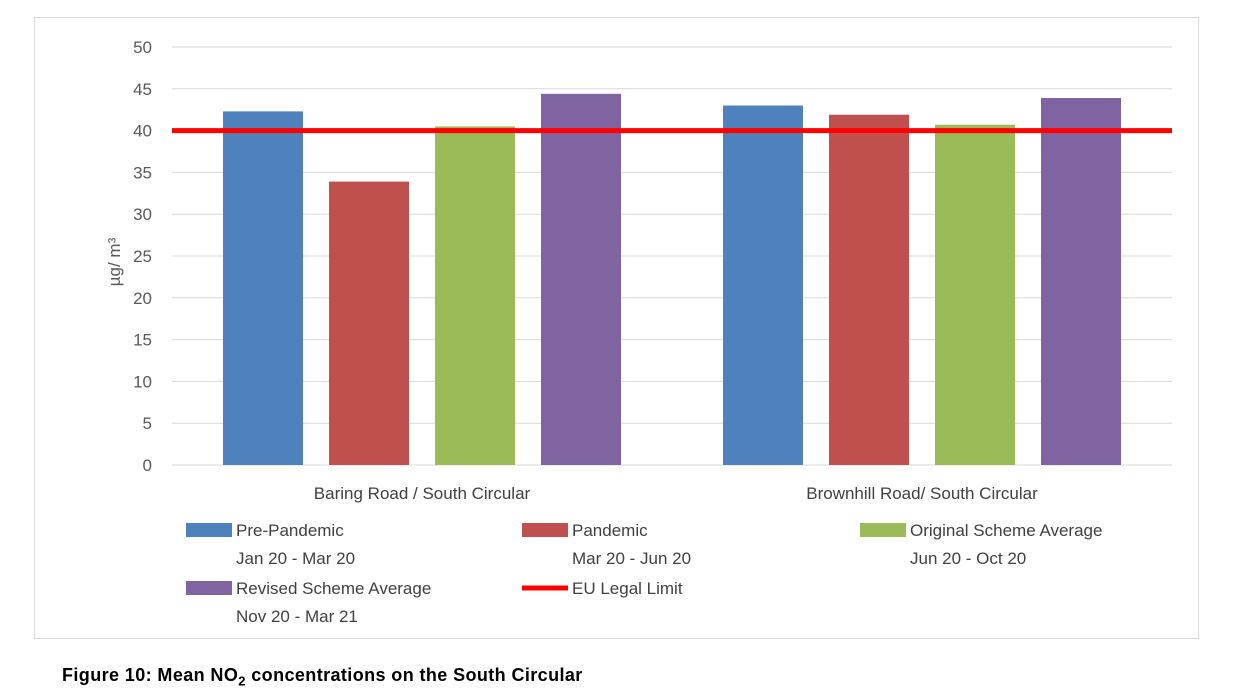 This screenshot has height=696, width=1242. Describe the element at coordinates (422, 493) in the screenshot. I see `category-label: Baring Road / South Circular` at that location.